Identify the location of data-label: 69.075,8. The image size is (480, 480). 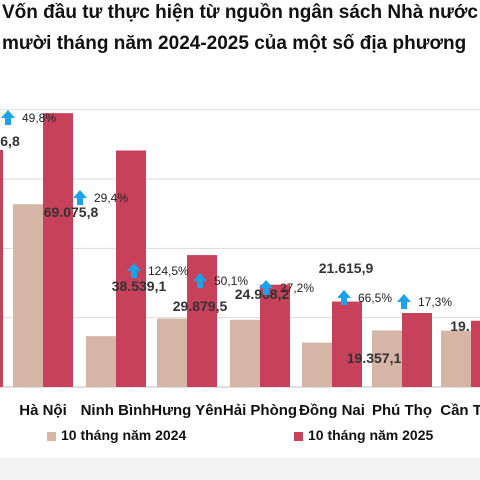
(71, 212).